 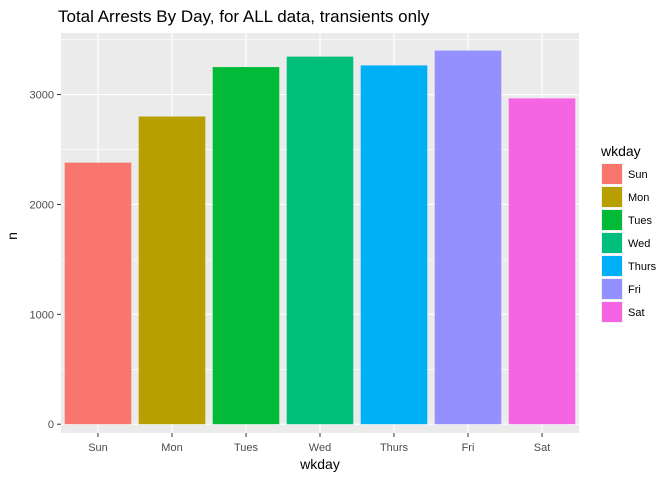 What do you see at coordinates (638, 175) in the screenshot?
I see `legend-label: Sun` at bounding box center [638, 175].